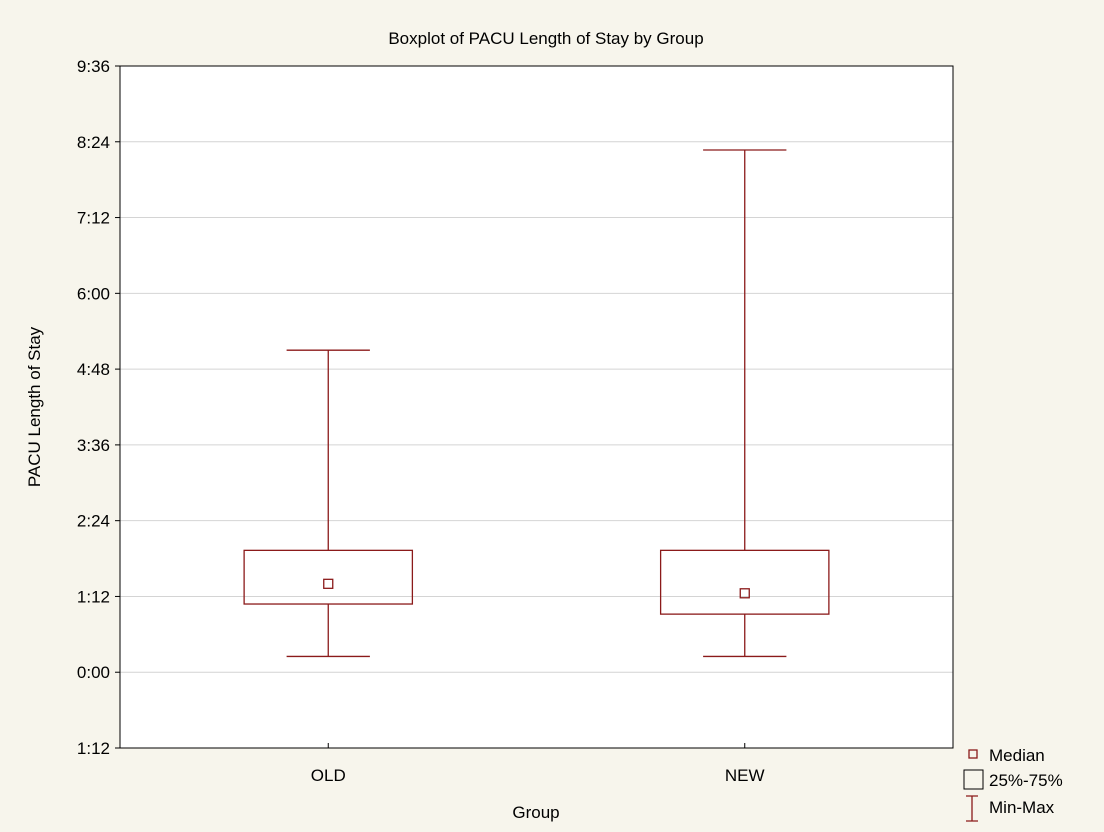  I want to click on y-tick-label: 7:12, so click(93, 218).